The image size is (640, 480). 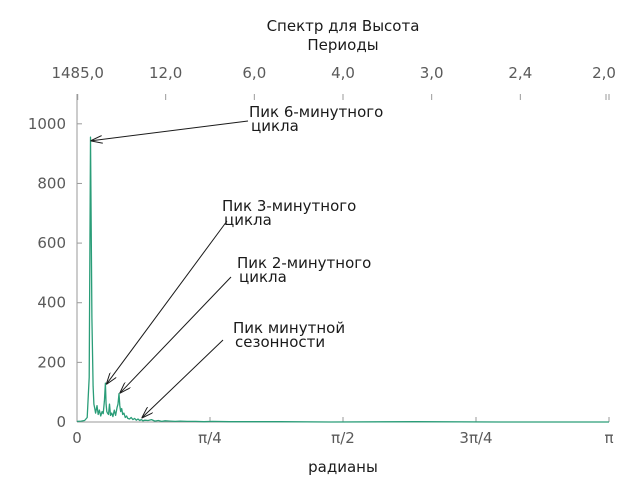 I want to click on annotation-text-1-0: Пик 3-минутного, so click(x=289, y=206).